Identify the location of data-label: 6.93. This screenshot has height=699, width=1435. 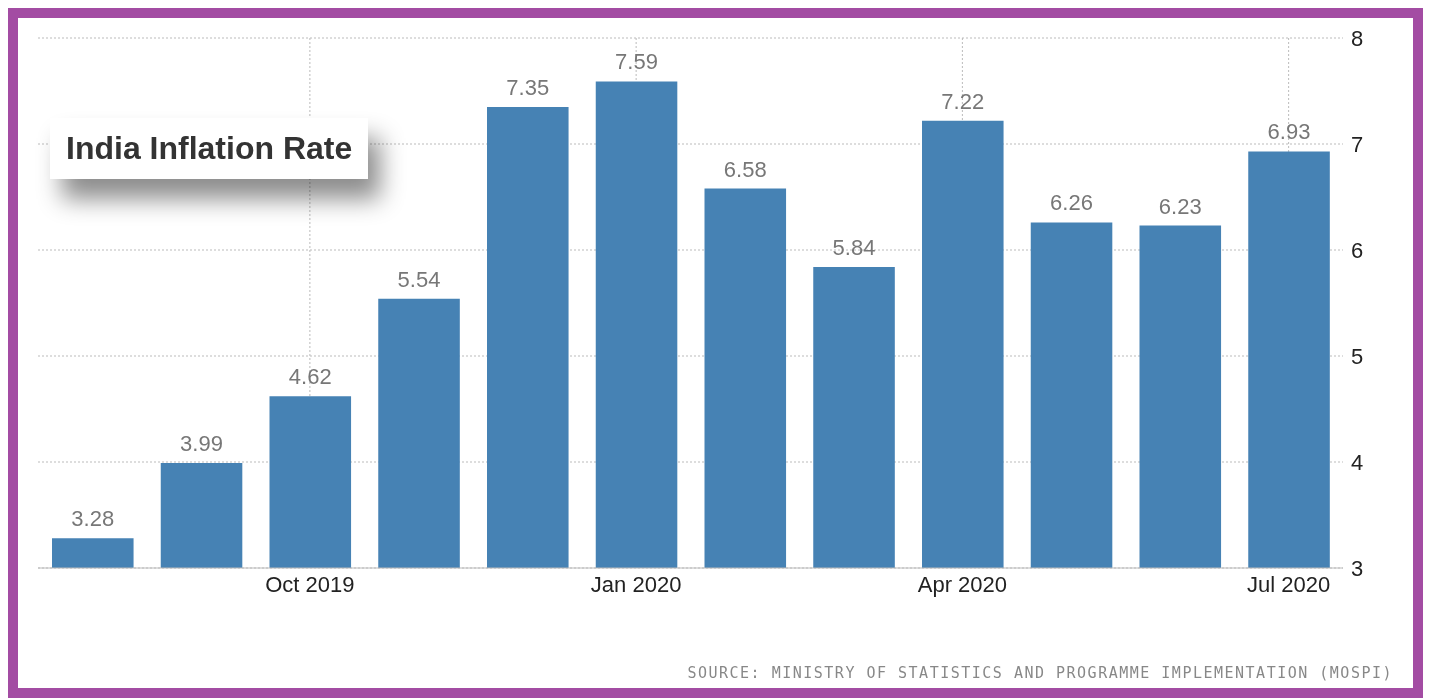
(1289, 132).